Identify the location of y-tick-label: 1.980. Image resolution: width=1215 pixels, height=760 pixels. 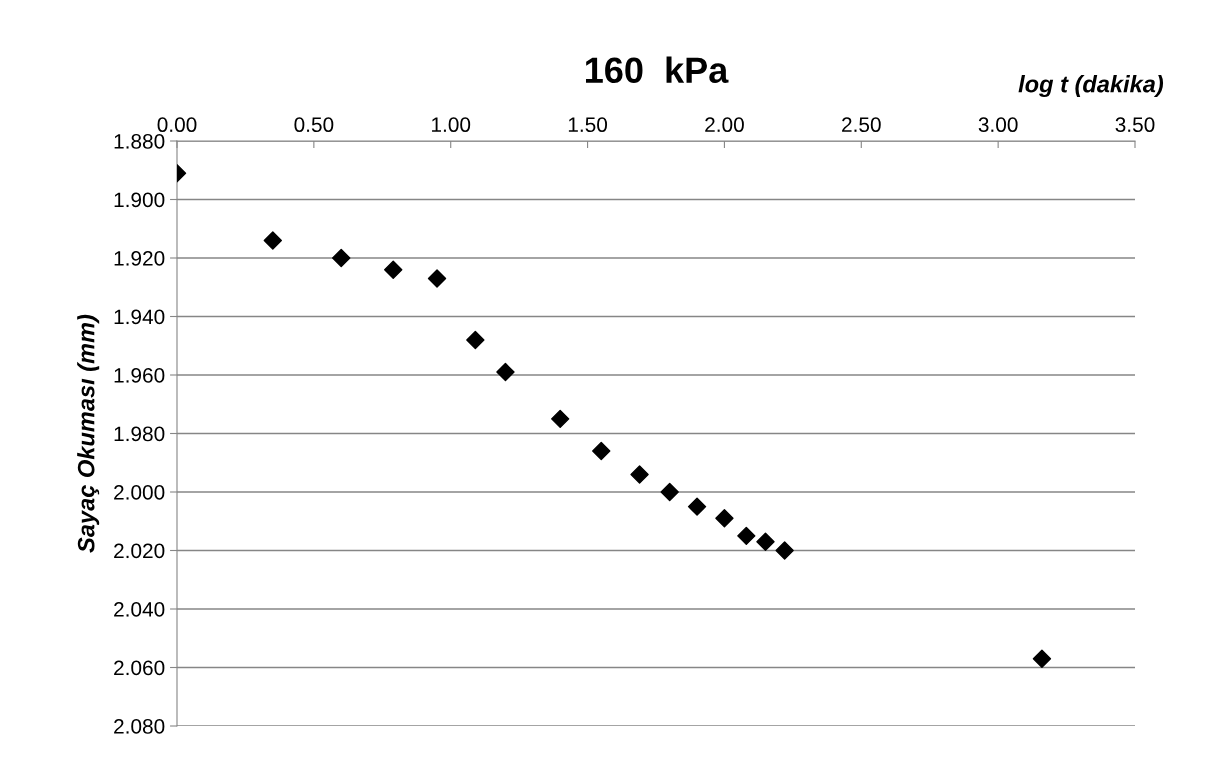
(139, 434).